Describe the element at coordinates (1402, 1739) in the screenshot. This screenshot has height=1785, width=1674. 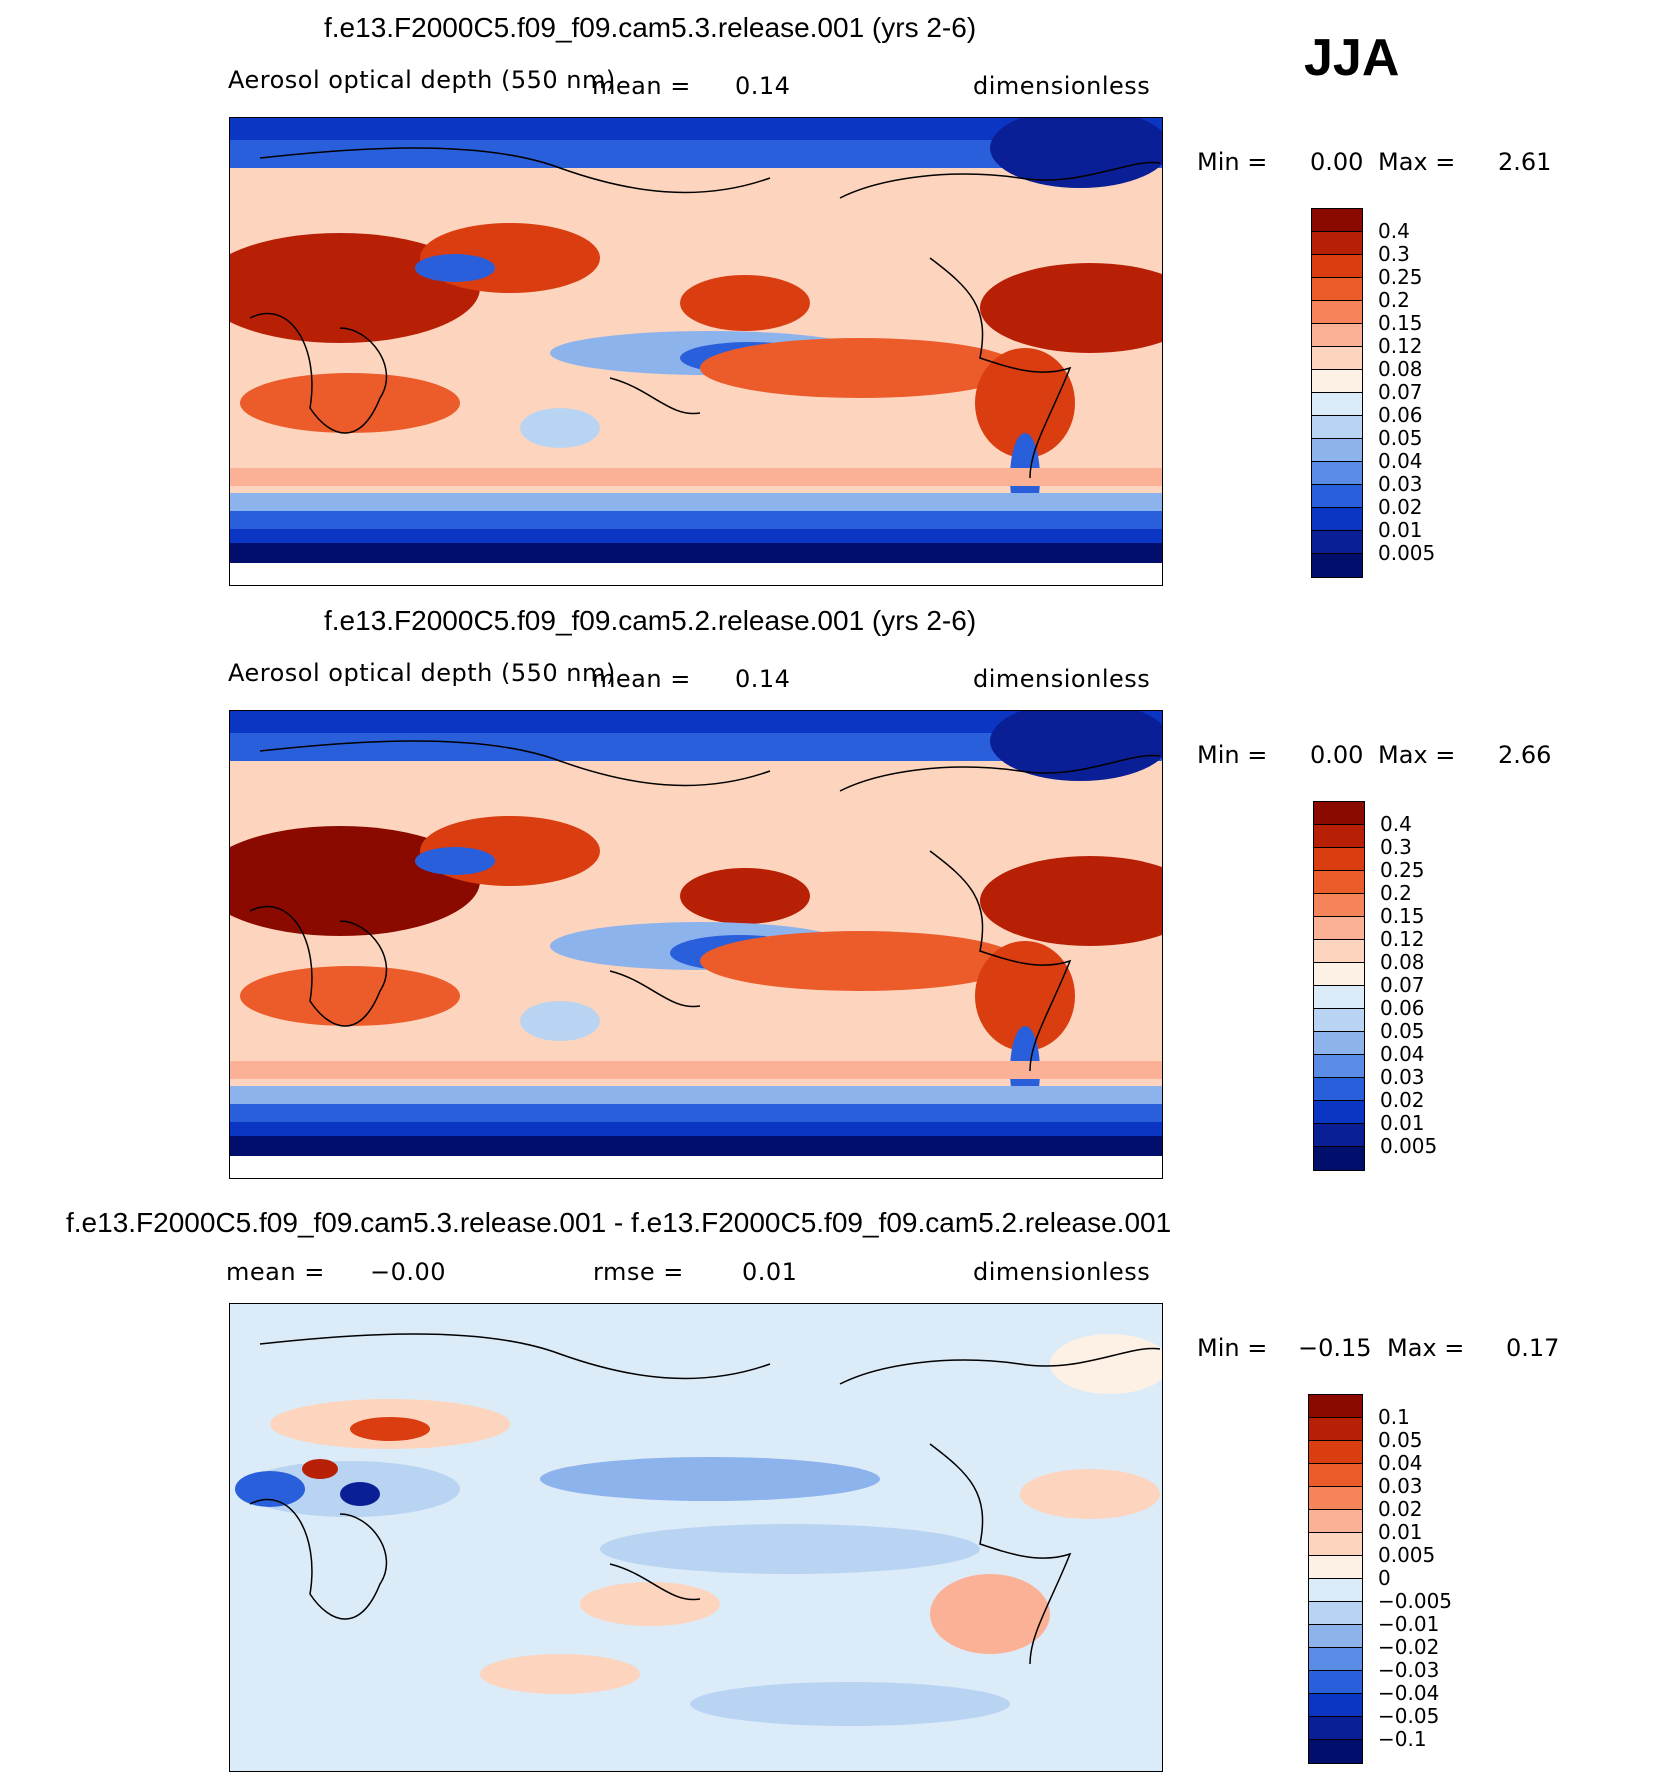
I see `panel3-colorbar-label: −0.1` at that location.